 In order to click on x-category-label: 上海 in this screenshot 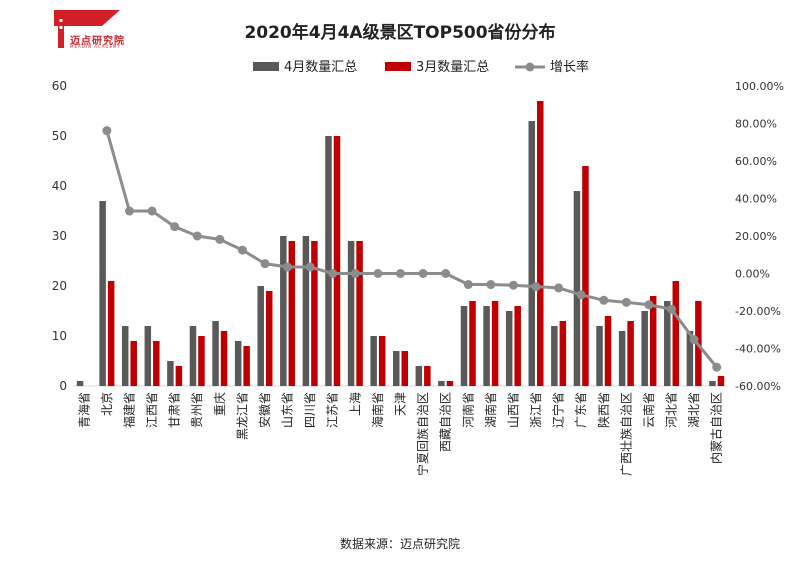, I will do `click(354, 404)`.